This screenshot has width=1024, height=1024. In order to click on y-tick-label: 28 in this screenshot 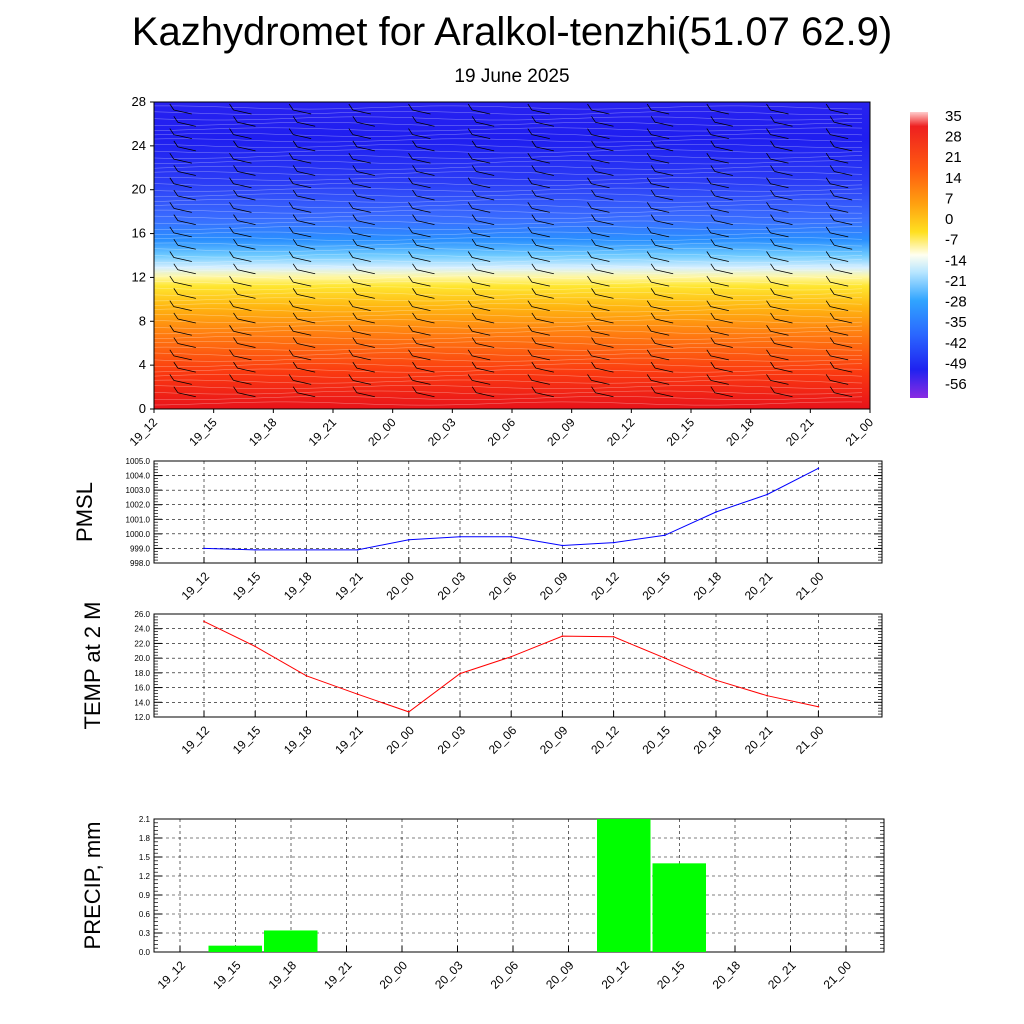, I will do `click(139, 101)`.